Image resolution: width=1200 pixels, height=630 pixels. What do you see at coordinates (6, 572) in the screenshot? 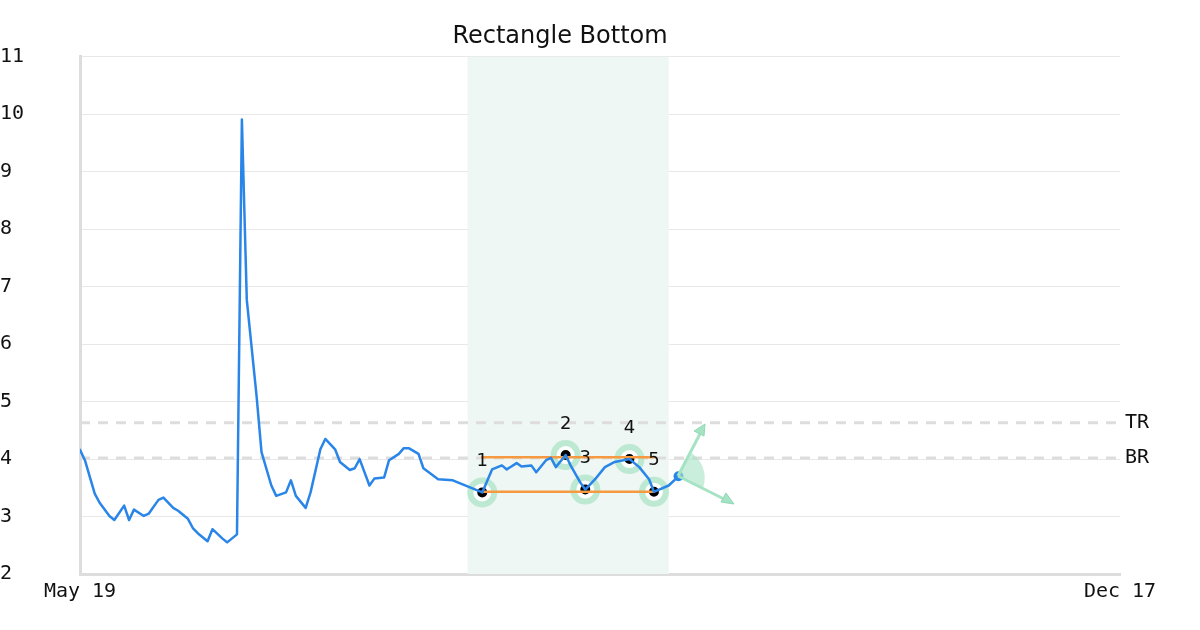
I see `y-tick-label: 2` at bounding box center [6, 572].